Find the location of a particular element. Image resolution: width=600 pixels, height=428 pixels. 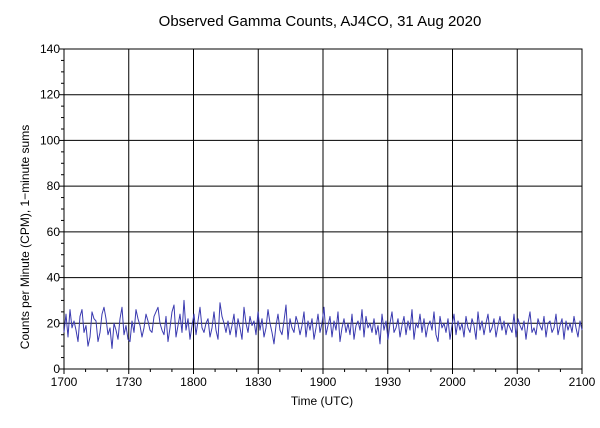

y-tick-label: 20 is located at coordinates (54, 323).